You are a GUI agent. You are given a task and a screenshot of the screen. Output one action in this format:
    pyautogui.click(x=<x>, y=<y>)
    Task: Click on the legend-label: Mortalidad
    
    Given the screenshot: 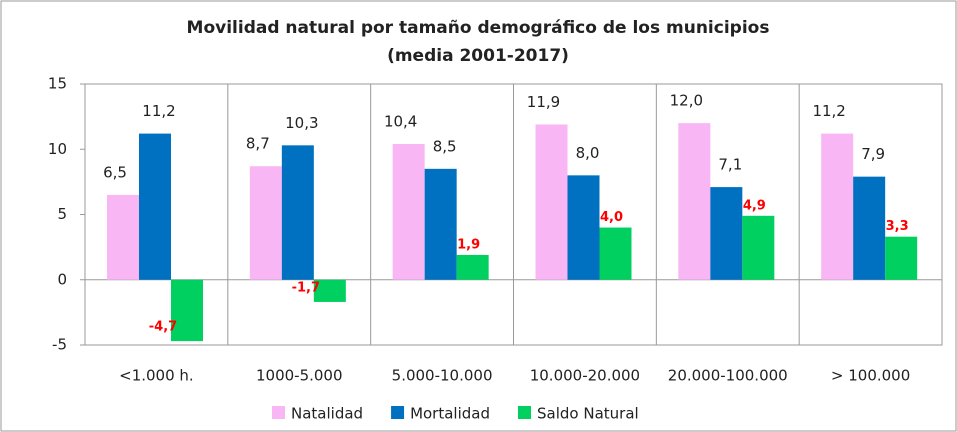 What is the action you would take?
    pyautogui.click(x=450, y=414)
    